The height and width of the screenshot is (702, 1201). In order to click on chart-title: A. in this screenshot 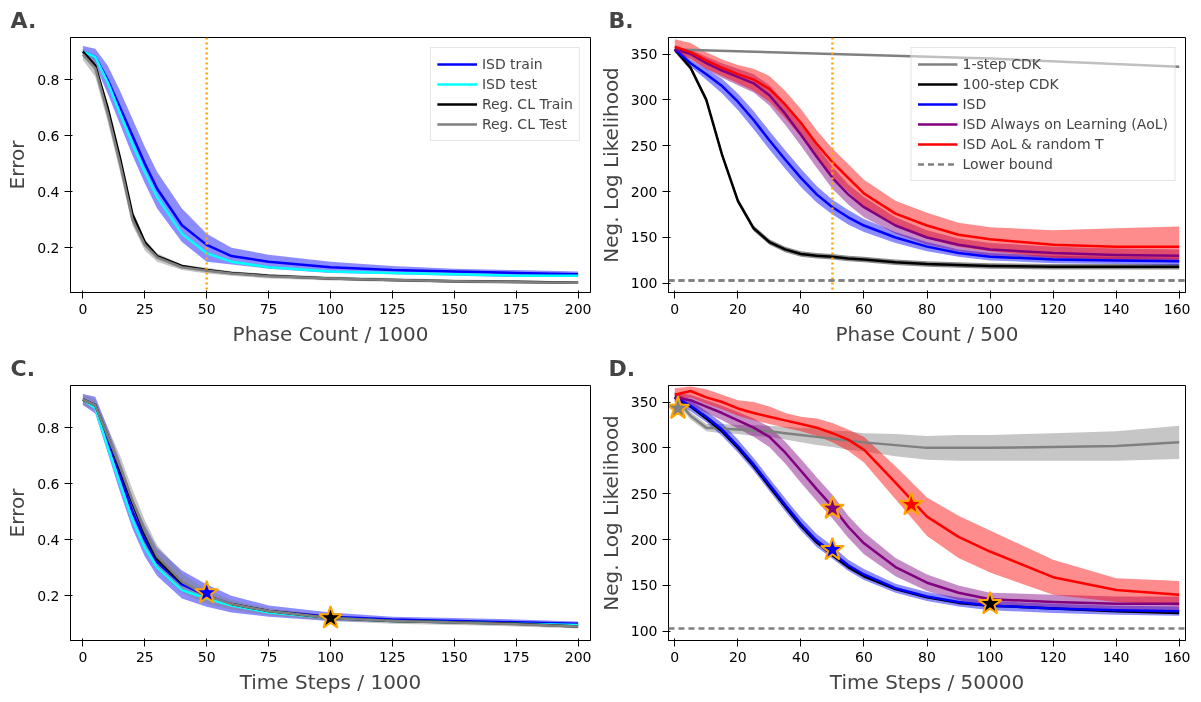, I will do `click(23, 20)`.